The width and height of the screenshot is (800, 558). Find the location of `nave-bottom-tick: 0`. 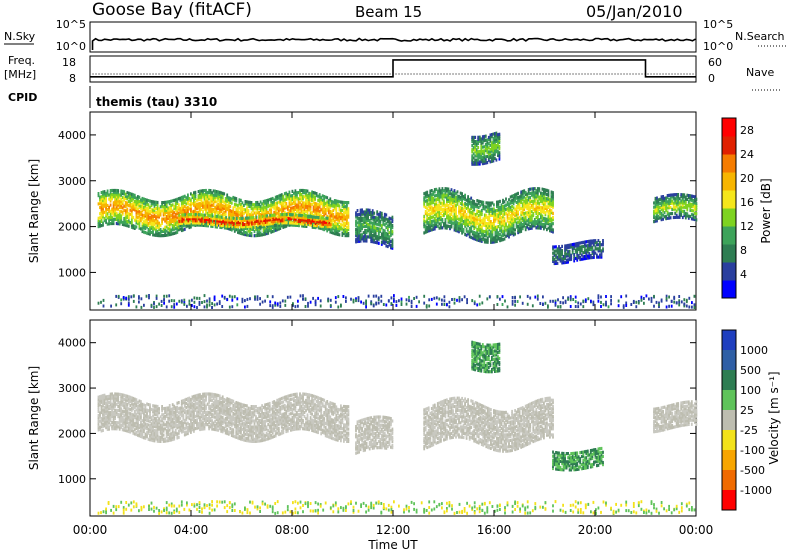

nave-bottom-tick: 0 is located at coordinates (711, 78).